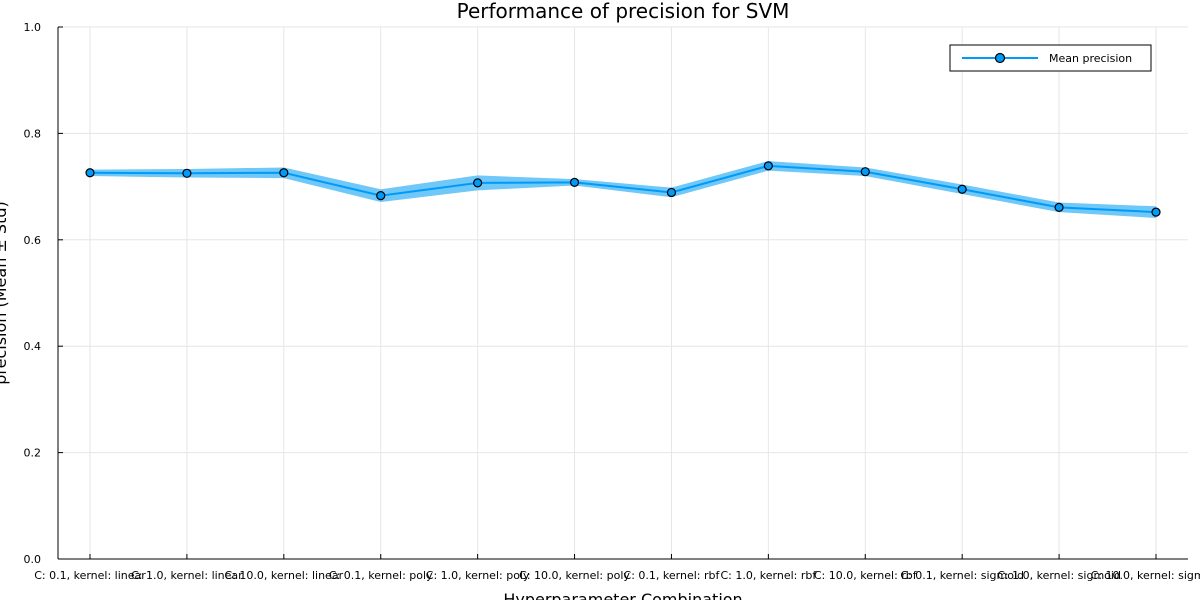  I want to click on legend-marker-sample, so click(1000, 58).